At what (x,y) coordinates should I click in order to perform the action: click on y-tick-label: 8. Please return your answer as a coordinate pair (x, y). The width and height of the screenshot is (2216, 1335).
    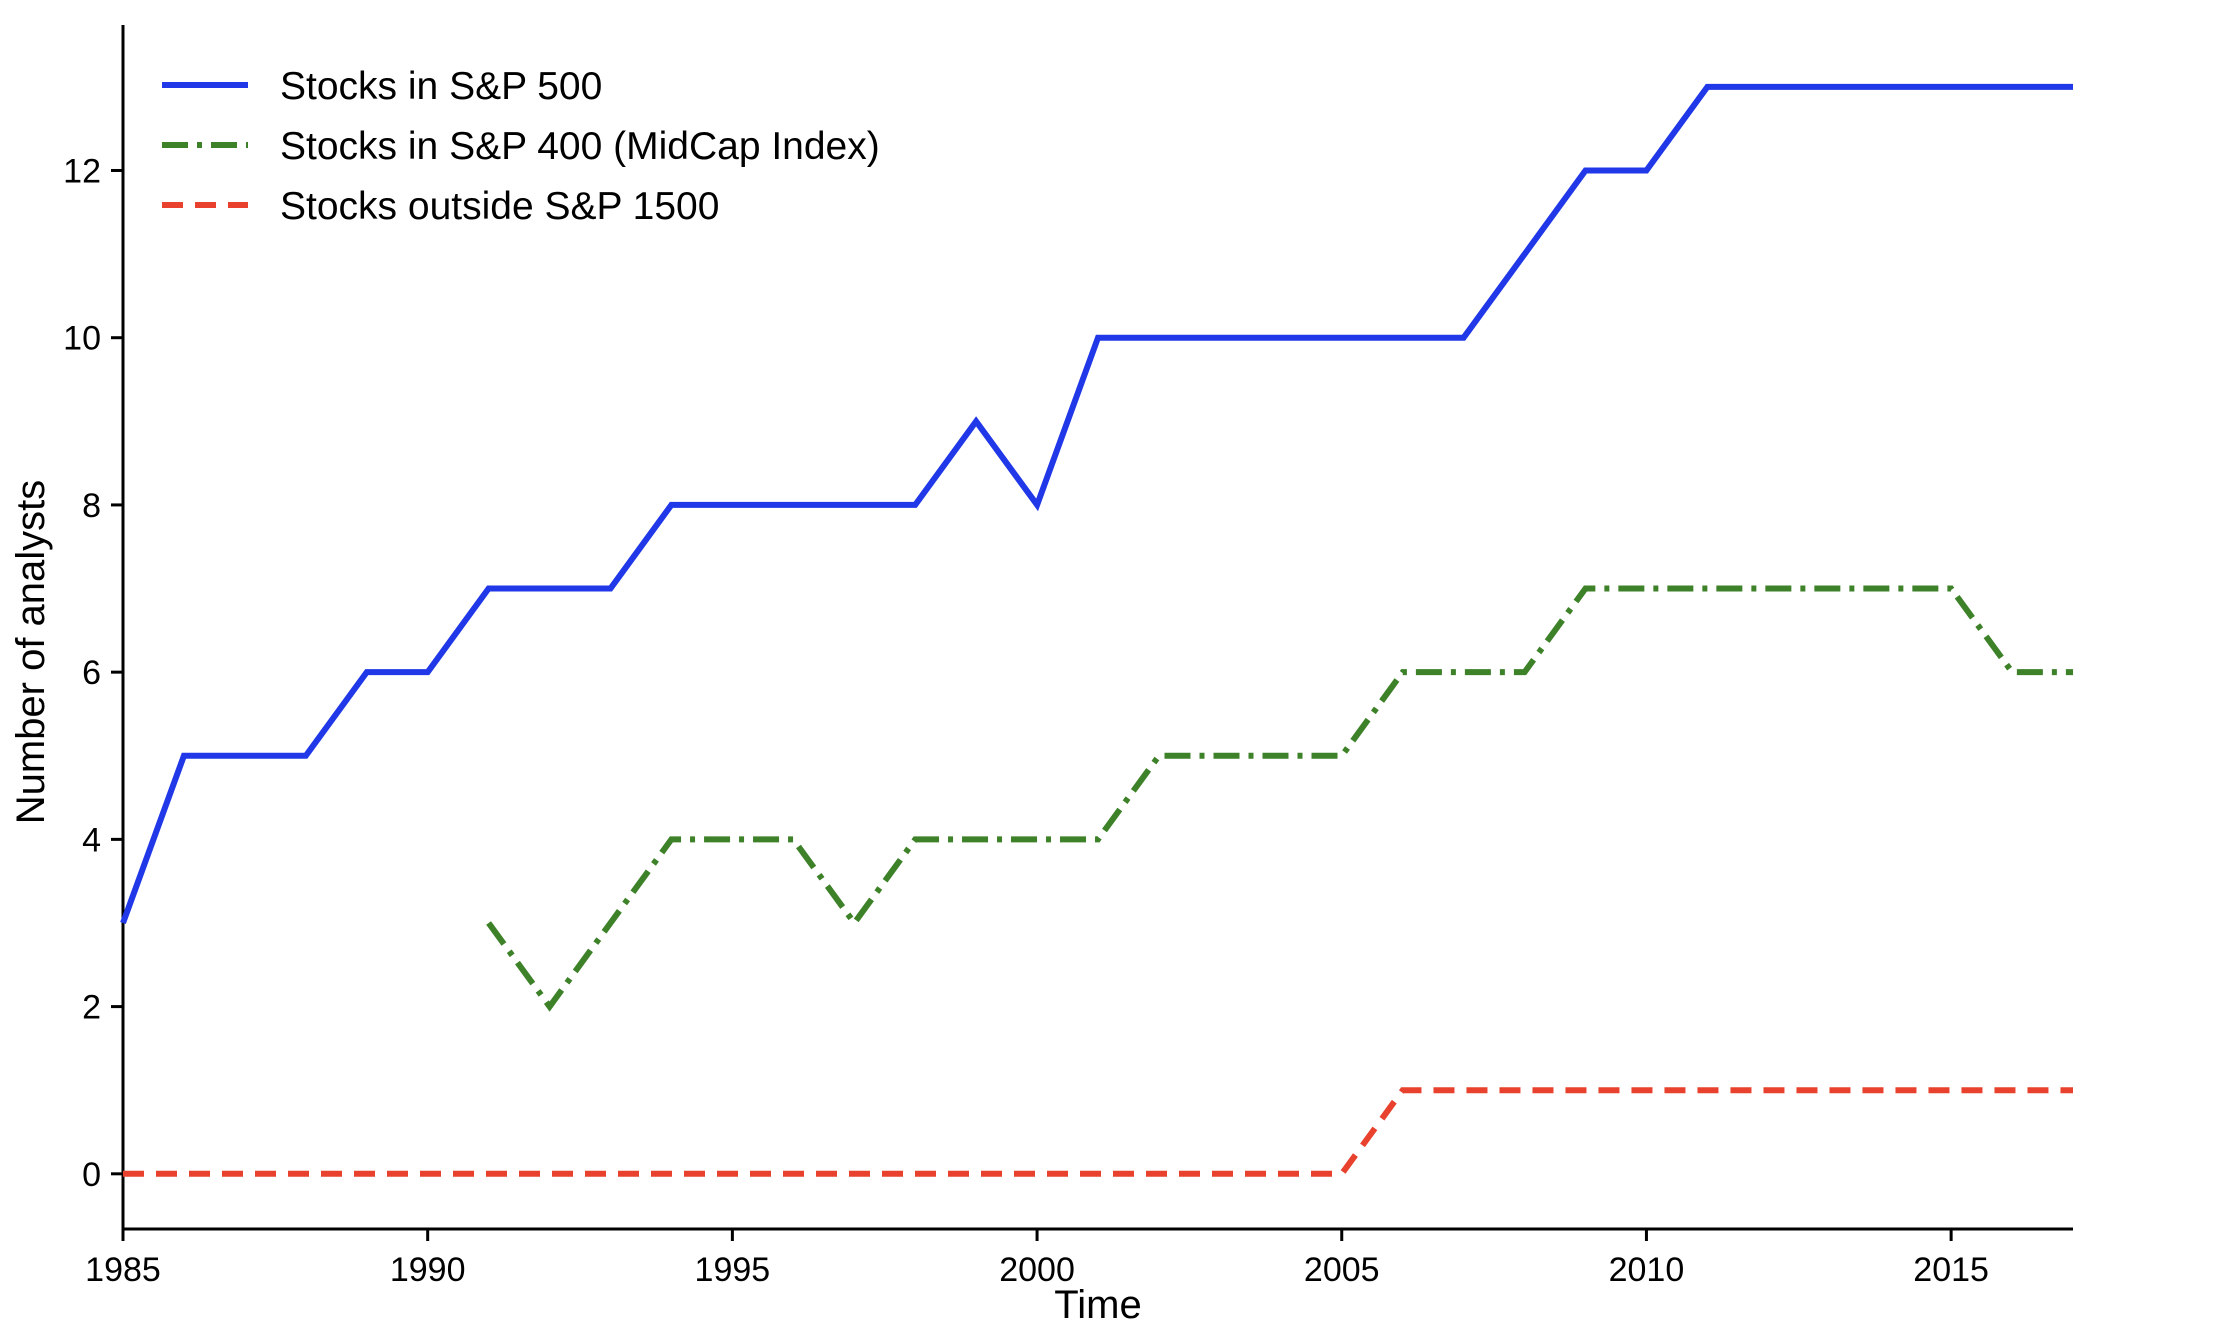
    Looking at the image, I should click on (91, 506).